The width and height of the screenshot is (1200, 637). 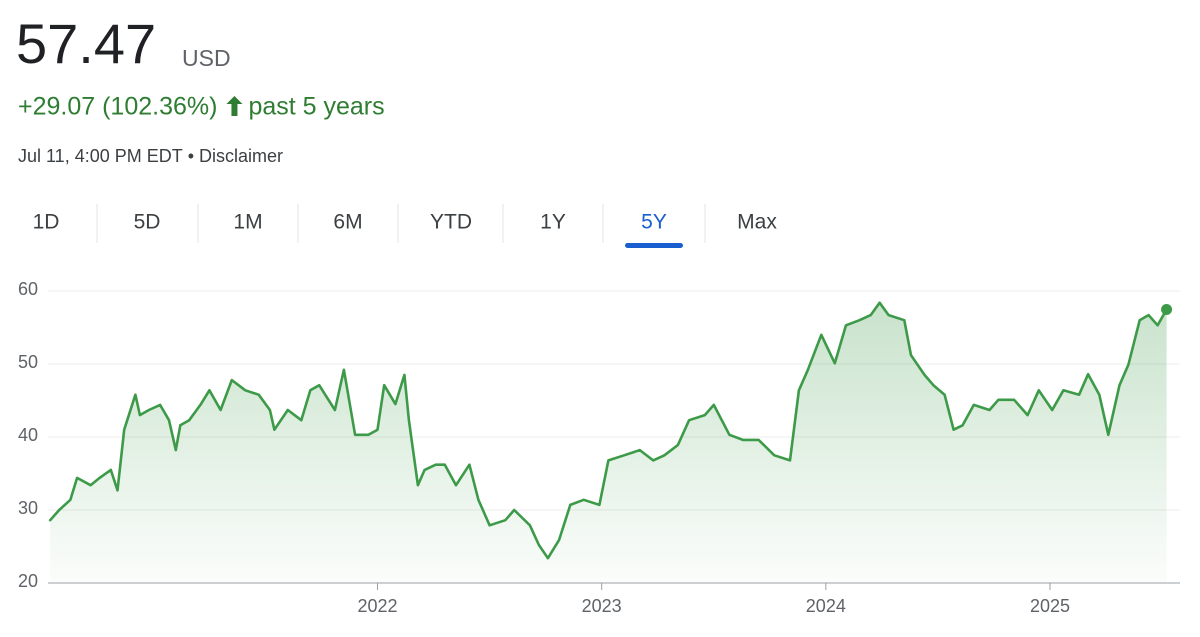 I want to click on currency: USD, so click(x=206, y=58).